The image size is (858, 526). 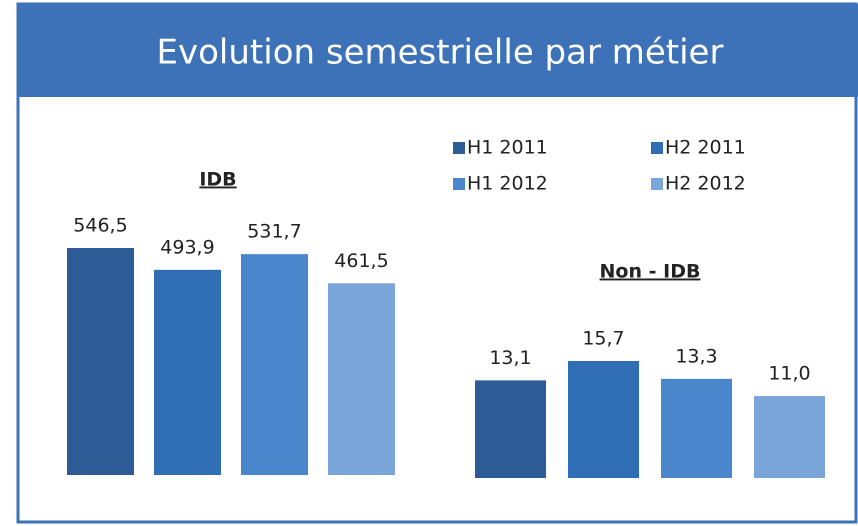 What do you see at coordinates (696, 356) in the screenshot?
I see `value-label: 13,3` at bounding box center [696, 356].